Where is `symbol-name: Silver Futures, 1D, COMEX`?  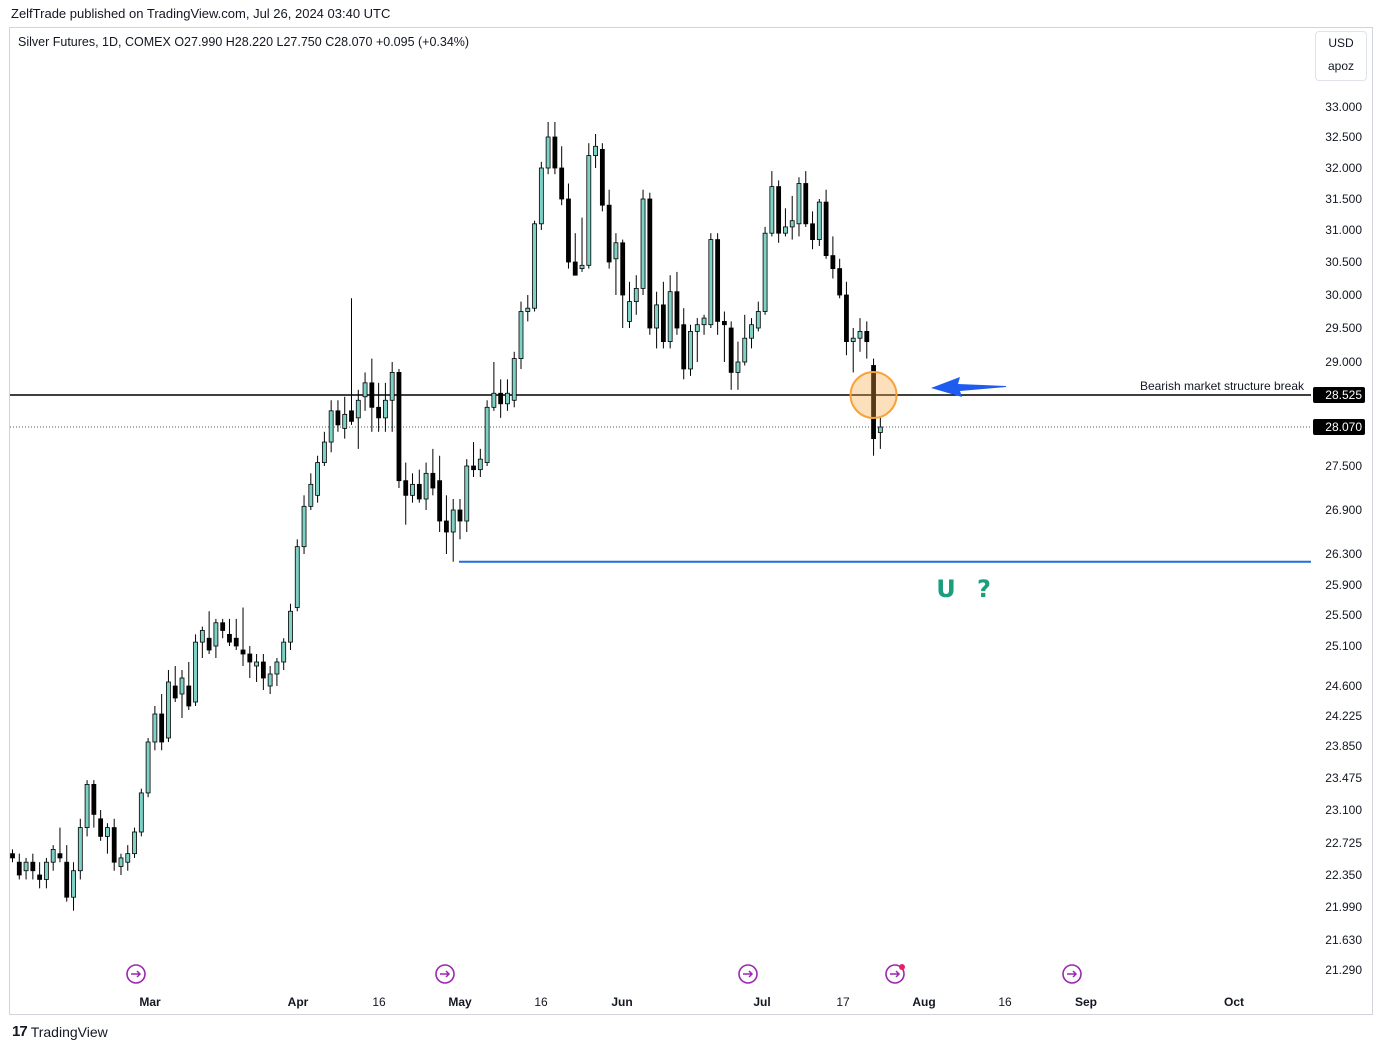
symbol-name: Silver Futures, 1D, COMEX is located at coordinates (94, 42).